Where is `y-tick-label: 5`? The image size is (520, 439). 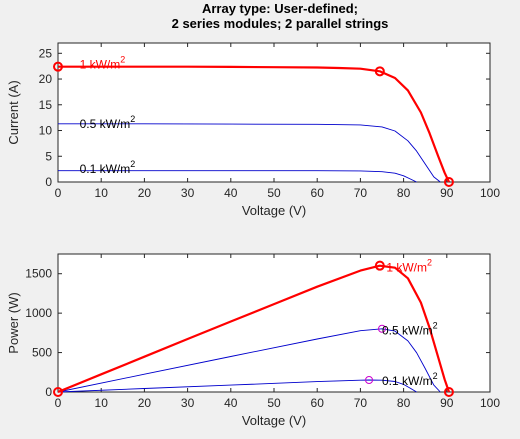 y-tick-label: 5 is located at coordinates (48, 156).